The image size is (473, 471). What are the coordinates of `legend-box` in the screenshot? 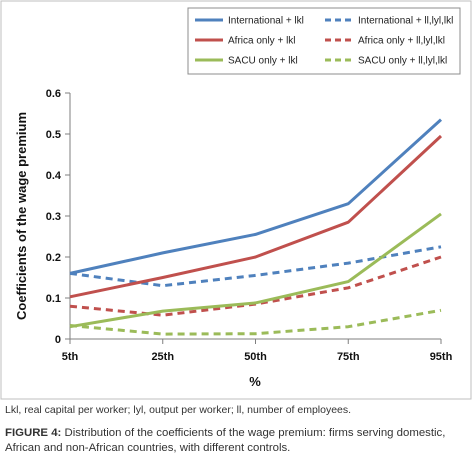 It's located at (324, 41).